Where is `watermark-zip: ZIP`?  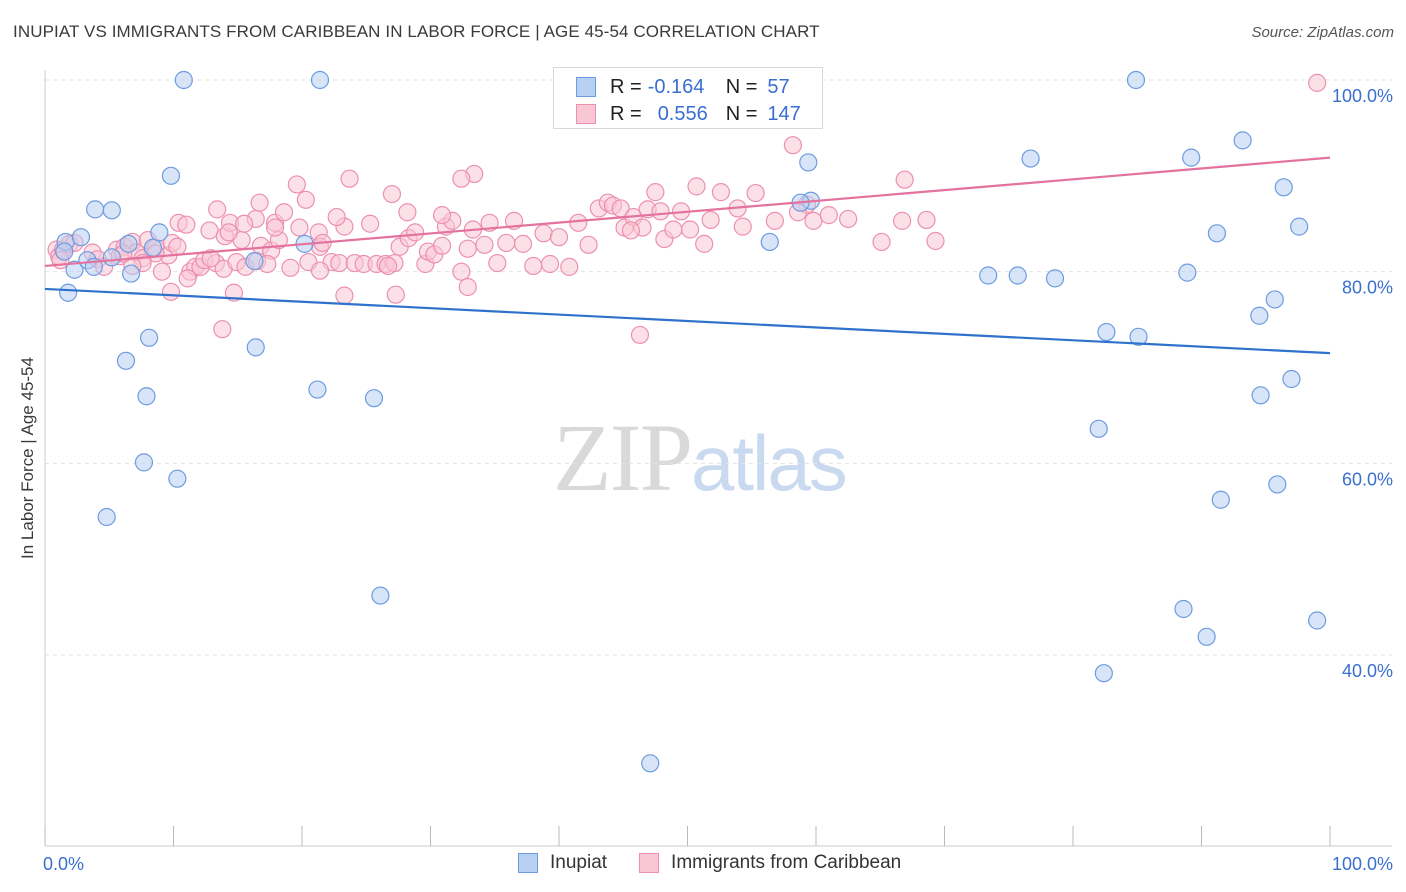
watermark-zip: ZIP is located at coordinates (623, 457).